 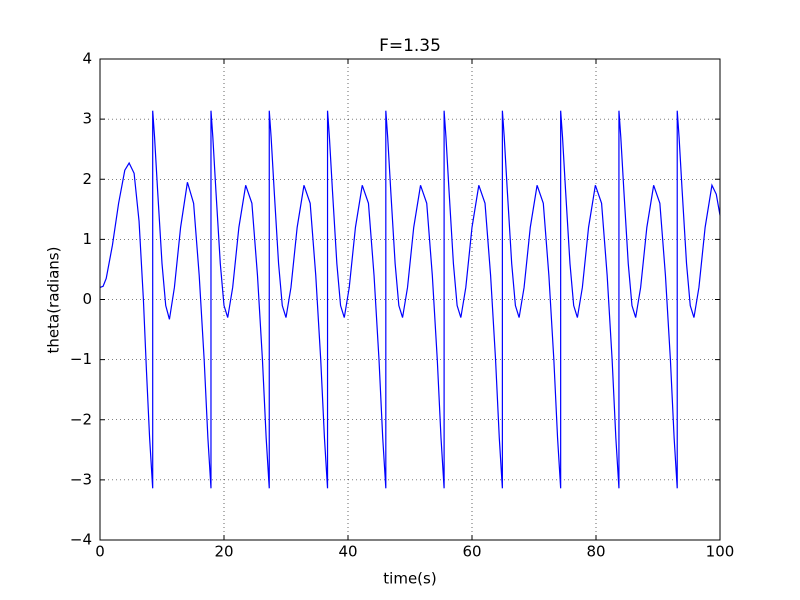 I want to click on x-tick-label: 0, so click(x=100, y=552).